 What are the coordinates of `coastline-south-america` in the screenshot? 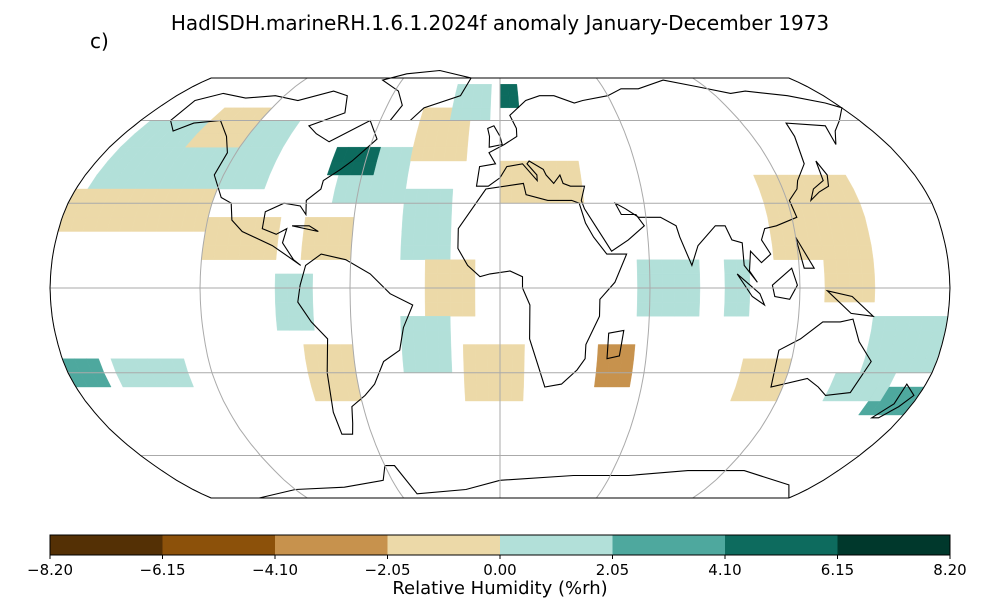 It's located at (355, 344).